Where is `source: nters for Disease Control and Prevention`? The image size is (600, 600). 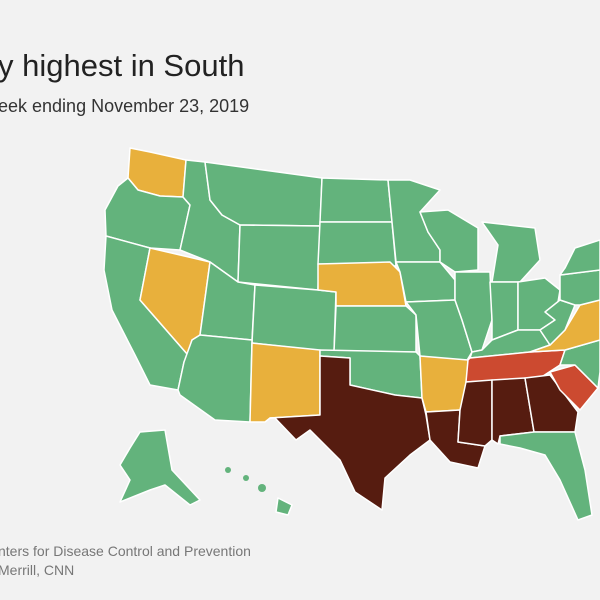
source: nters for Disease Control and Prevention is located at coordinates (125, 551).